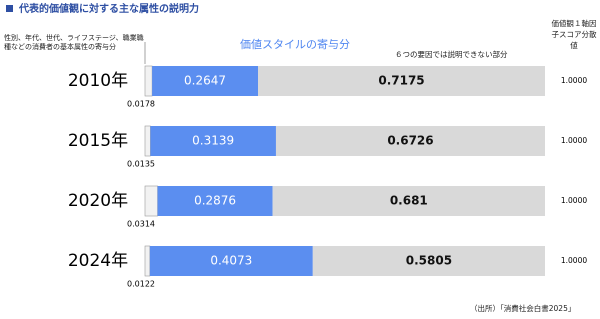  I want to click on value-label: 0.0135, so click(141, 164).